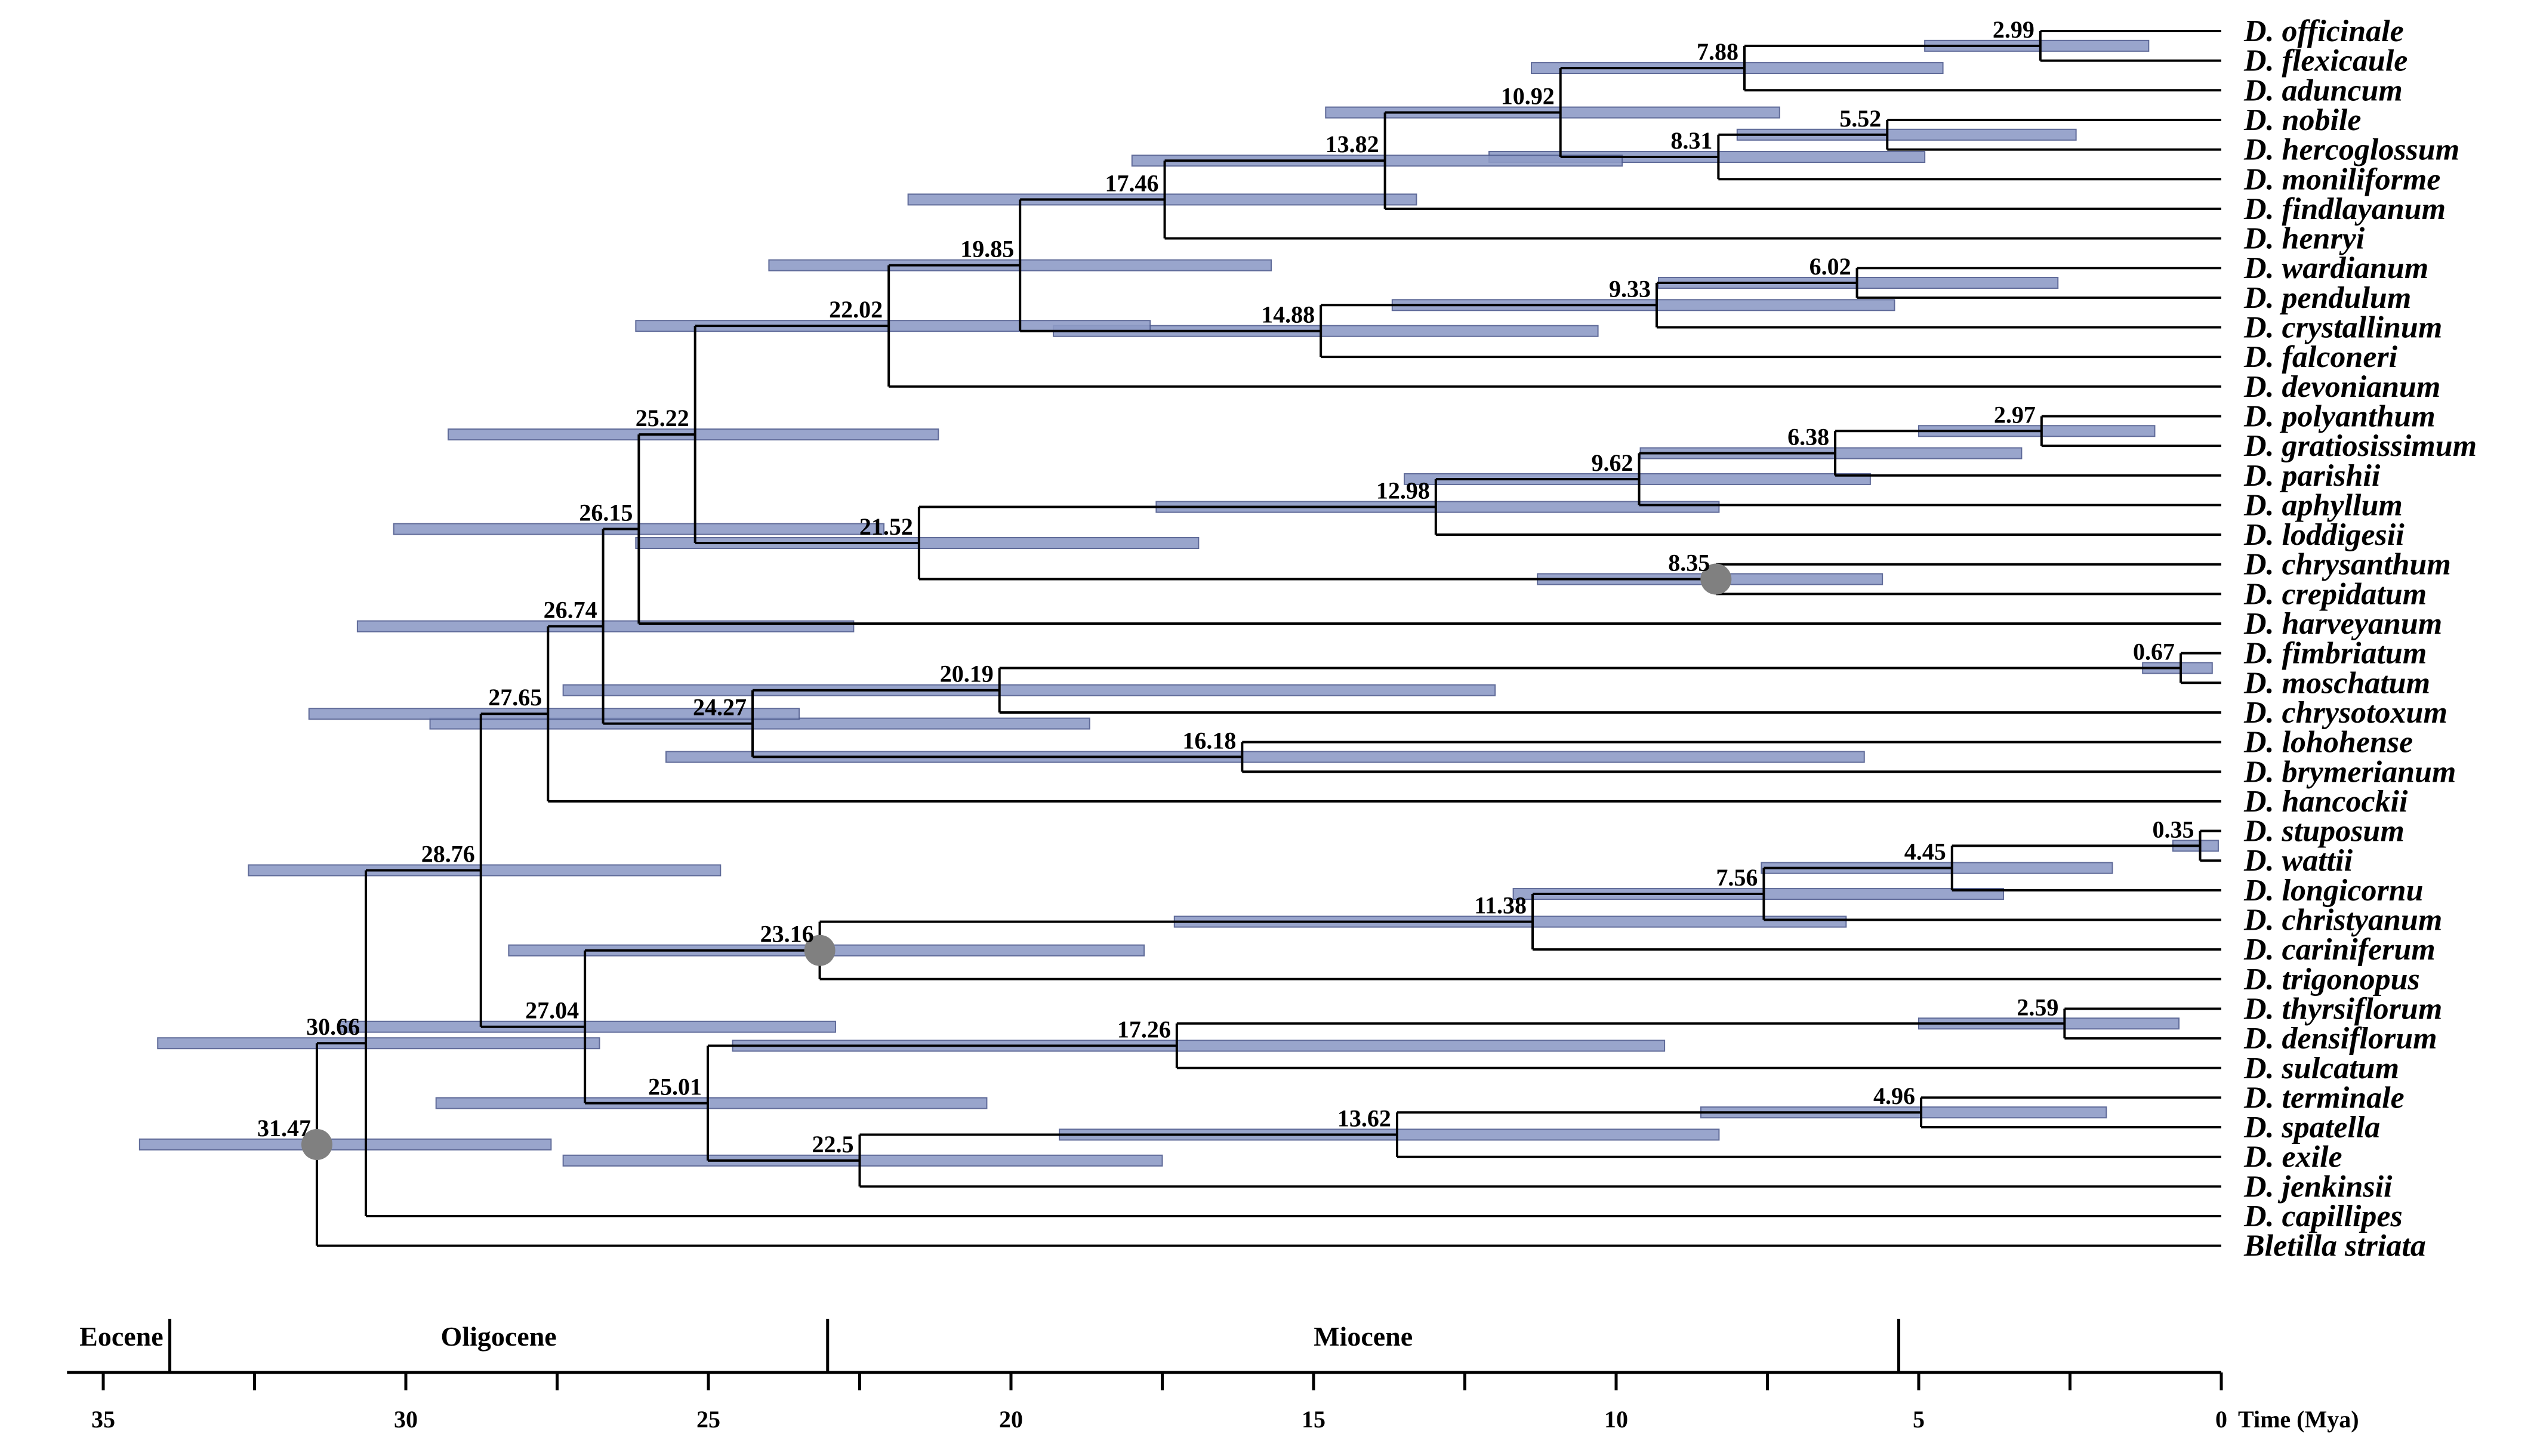 Image resolution: width=2537 pixels, height=1456 pixels. I want to click on tip-label: D. trigonopus, so click(2332, 980).